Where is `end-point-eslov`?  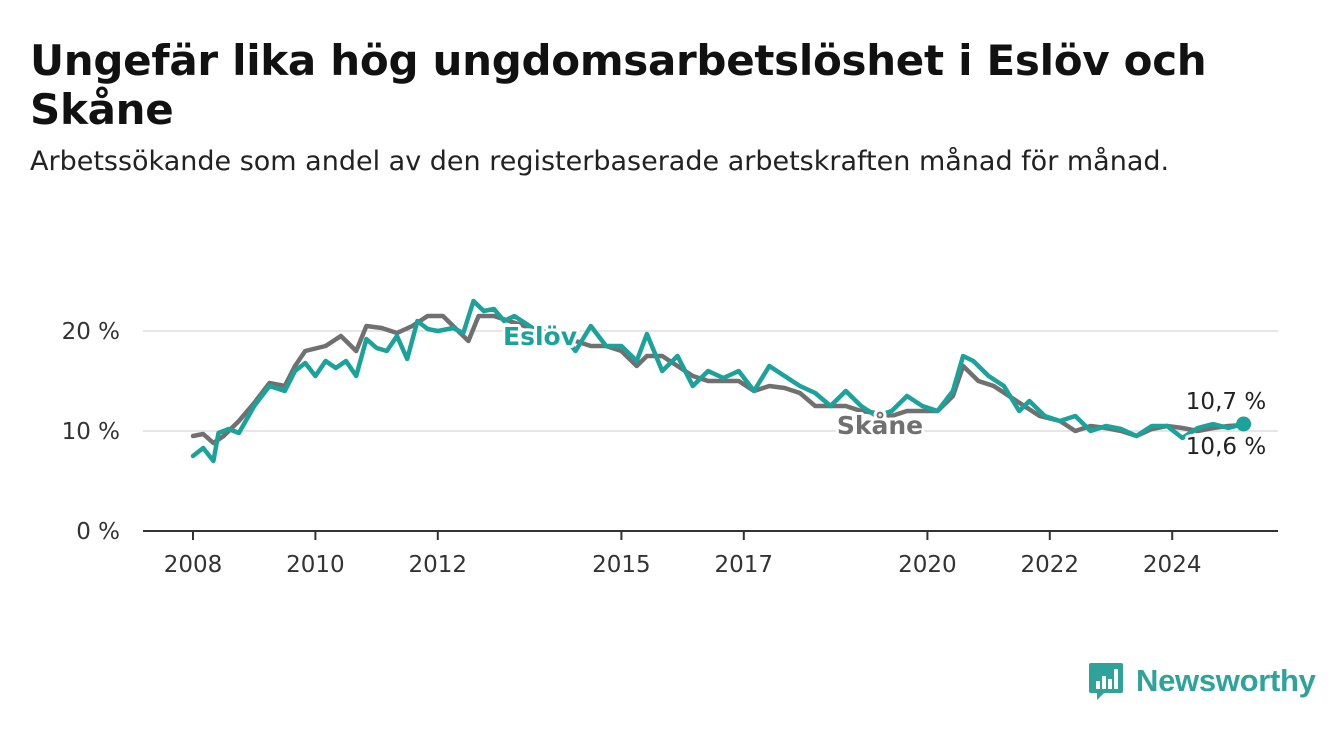 end-point-eslov is located at coordinates (1244, 424).